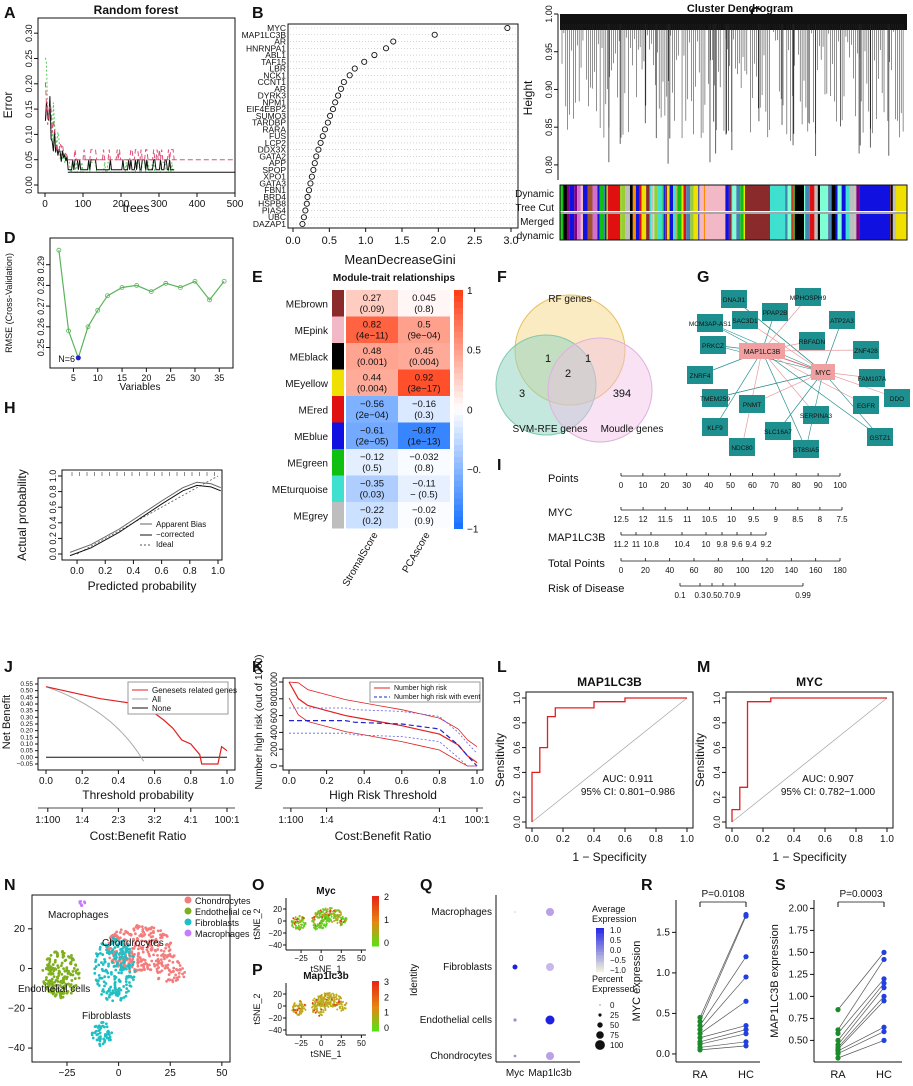 The width and height of the screenshot is (913, 1086). What do you see at coordinates (842, 321) in the screenshot?
I see `network-node-label: ATP2A3` at bounding box center [842, 321].